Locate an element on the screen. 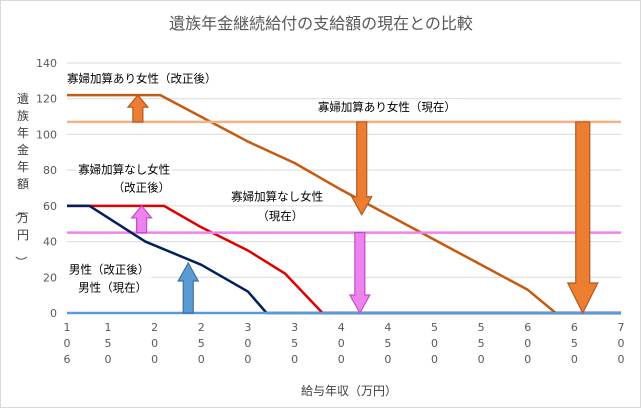 Image resolution: width=641 pixels, height=408 pixels. annotation-7: 男性（現在） is located at coordinates (112, 288).